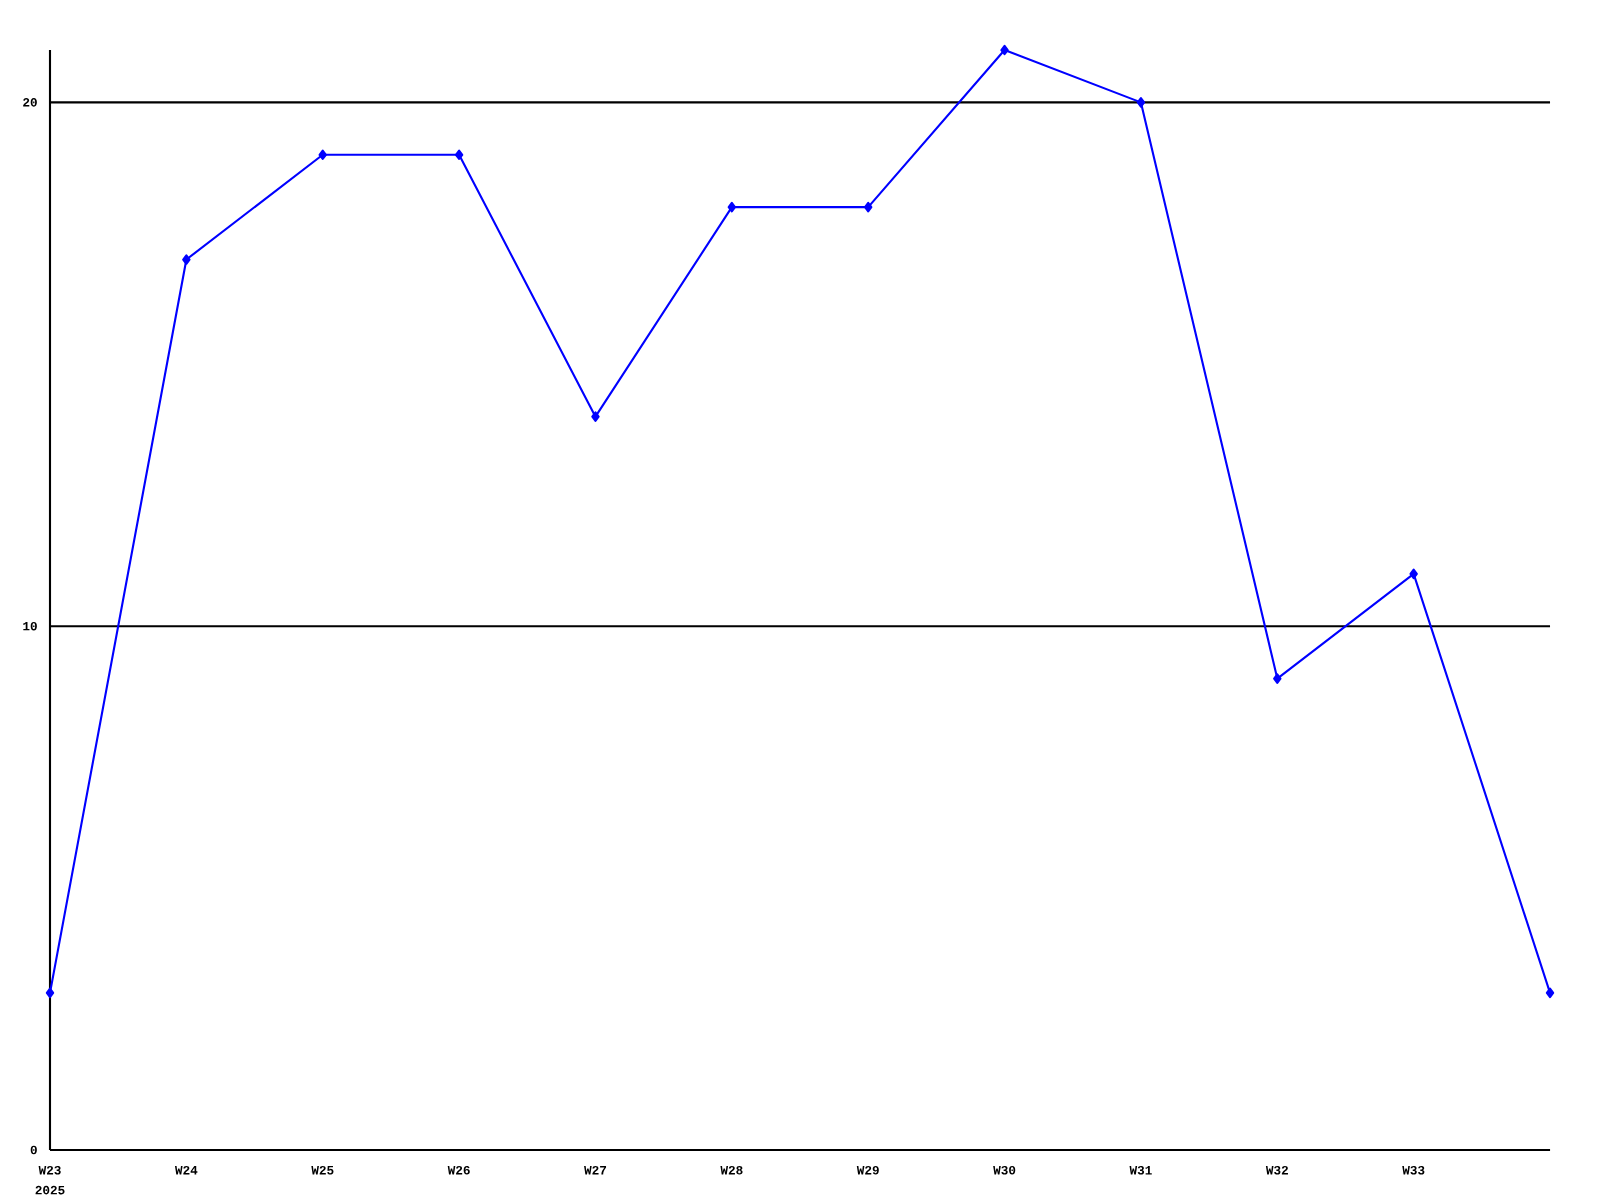  I want to click on x-tick-label: W31, so click(1140, 1170).